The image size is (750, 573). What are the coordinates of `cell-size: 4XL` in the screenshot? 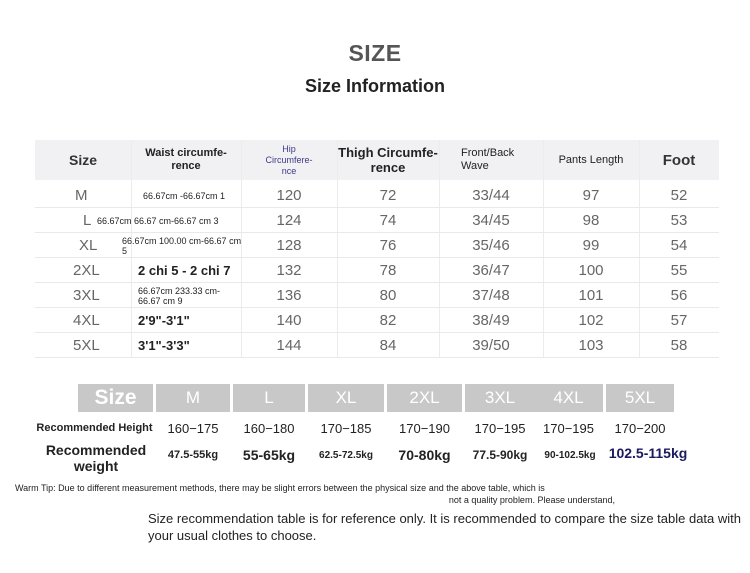 It's located at (86, 320).